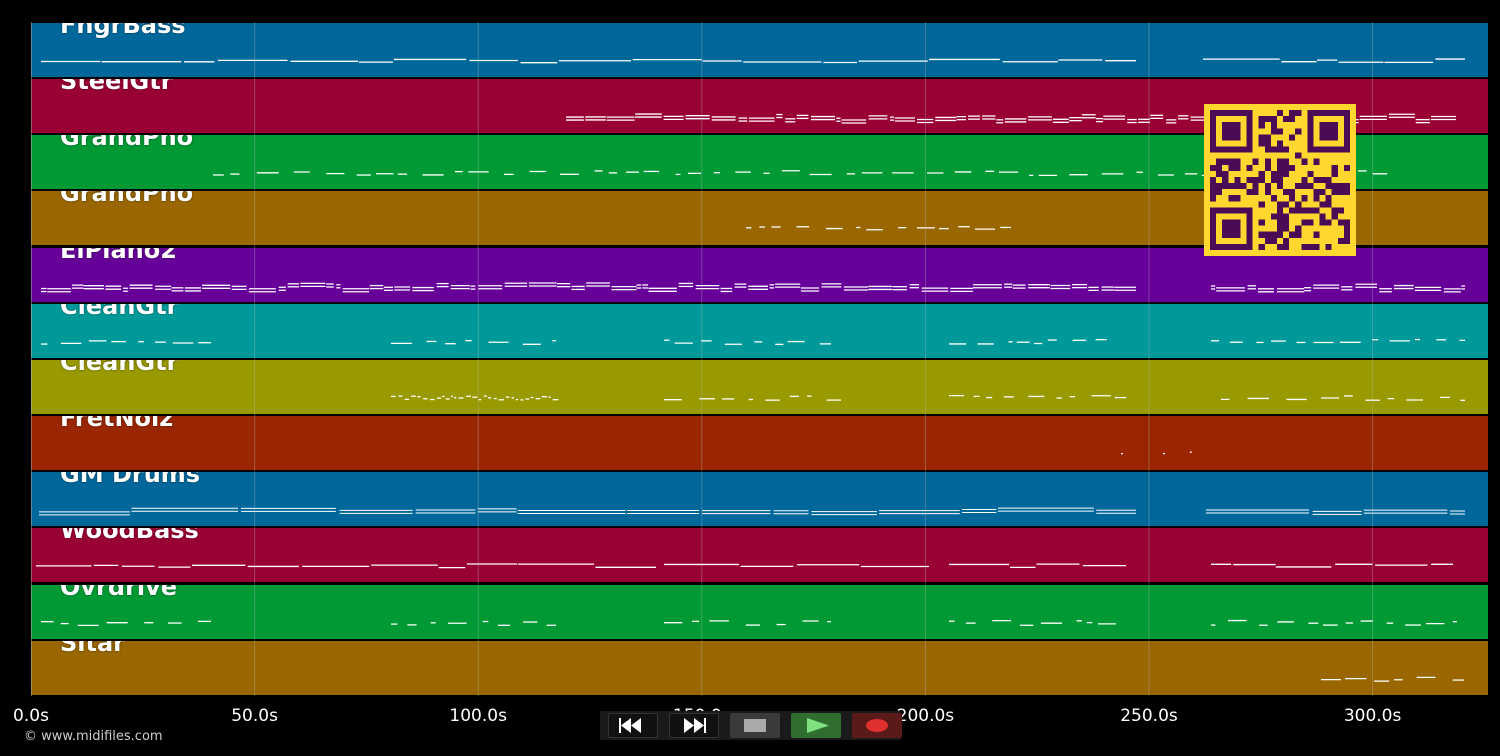 The height and width of the screenshot is (756, 1500). I want to click on play-button, so click(816, 725).